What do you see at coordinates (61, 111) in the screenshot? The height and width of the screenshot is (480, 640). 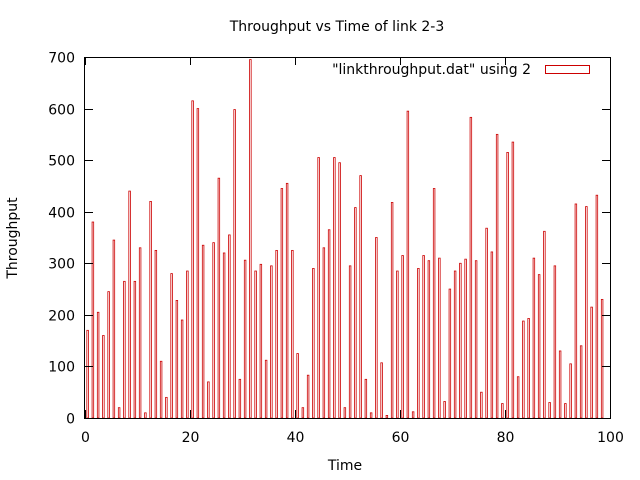 I see `y-tick-label: 600` at bounding box center [61, 111].